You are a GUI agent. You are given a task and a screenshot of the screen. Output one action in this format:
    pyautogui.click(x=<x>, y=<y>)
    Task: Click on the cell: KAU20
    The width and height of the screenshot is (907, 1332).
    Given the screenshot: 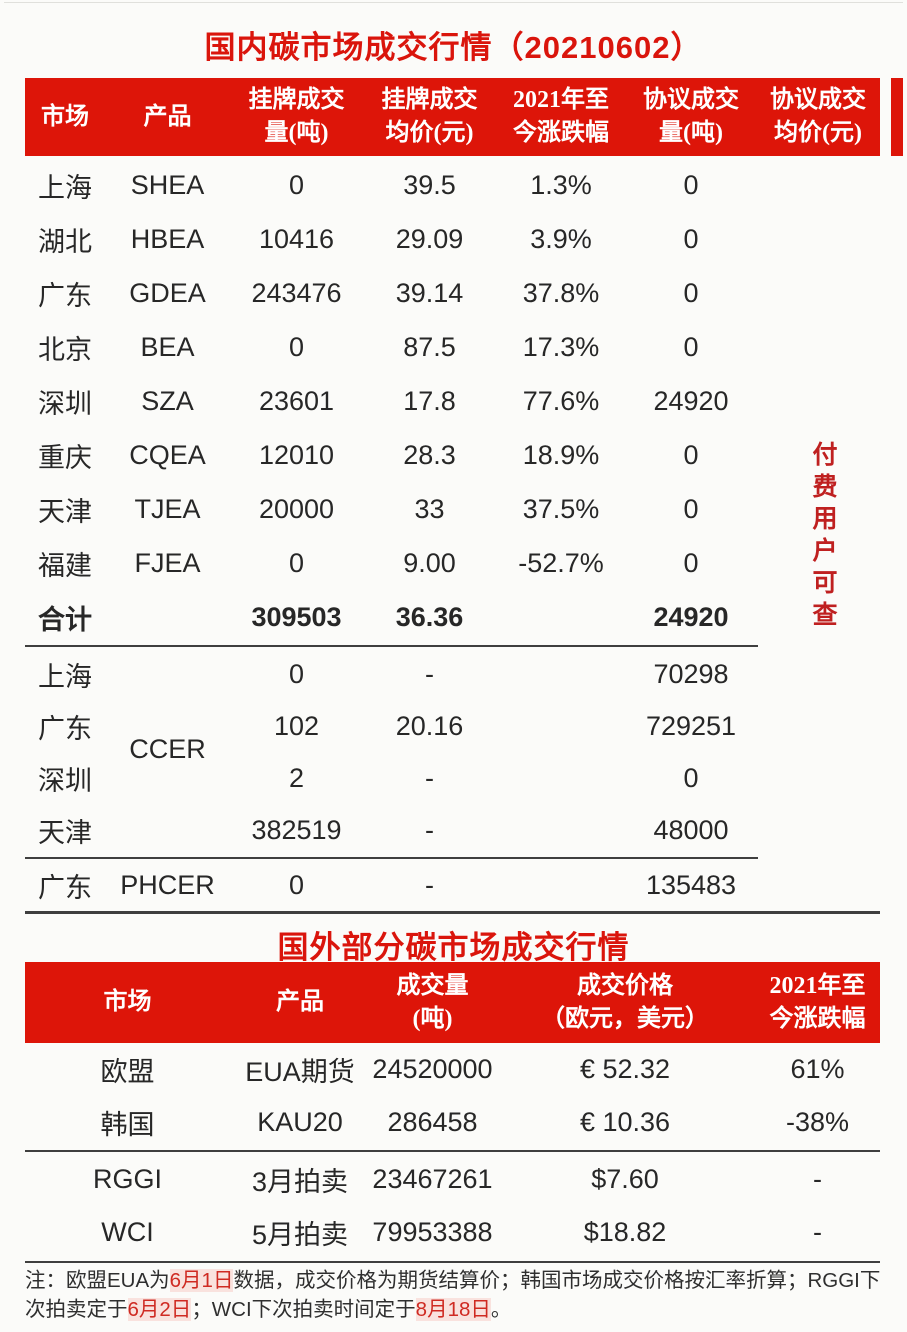 What is the action you would take?
    pyautogui.click(x=300, y=1122)
    